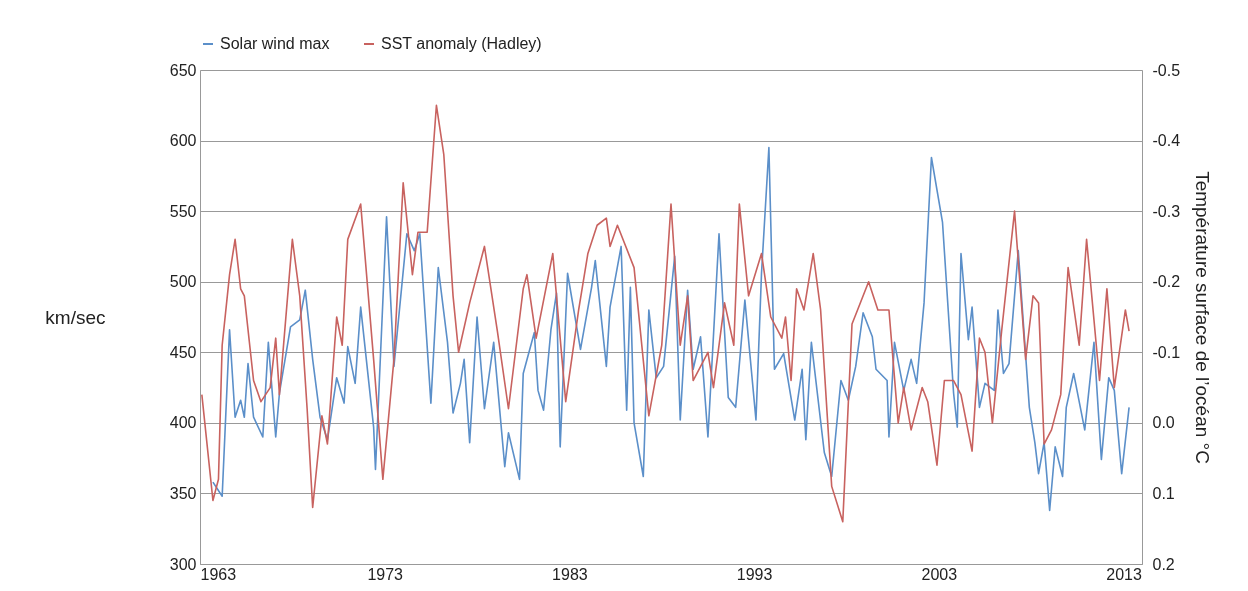 The image size is (1248, 591). I want to click on y-tick-label: 550, so click(183, 211).